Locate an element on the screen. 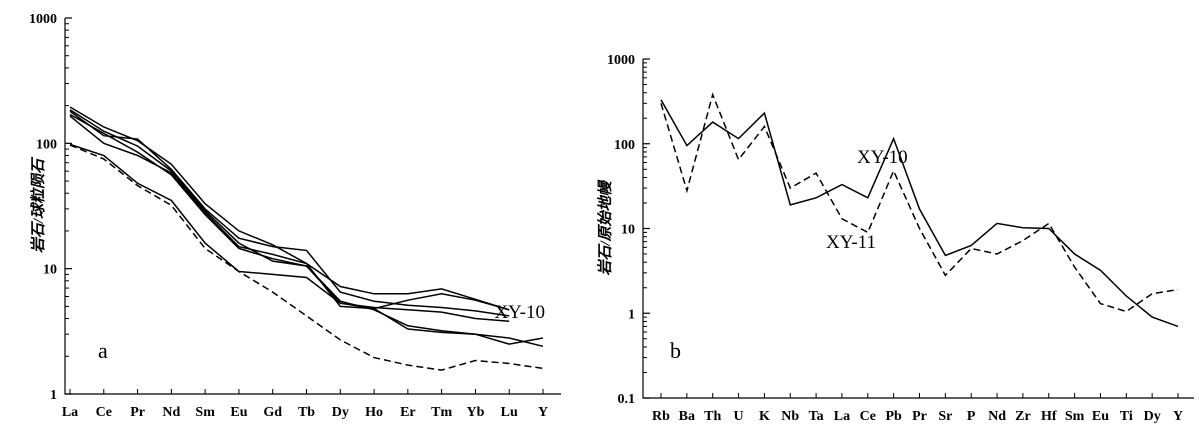 This screenshot has width=1199, height=429. x-tick-label-tb: Tb is located at coordinates (306, 412).